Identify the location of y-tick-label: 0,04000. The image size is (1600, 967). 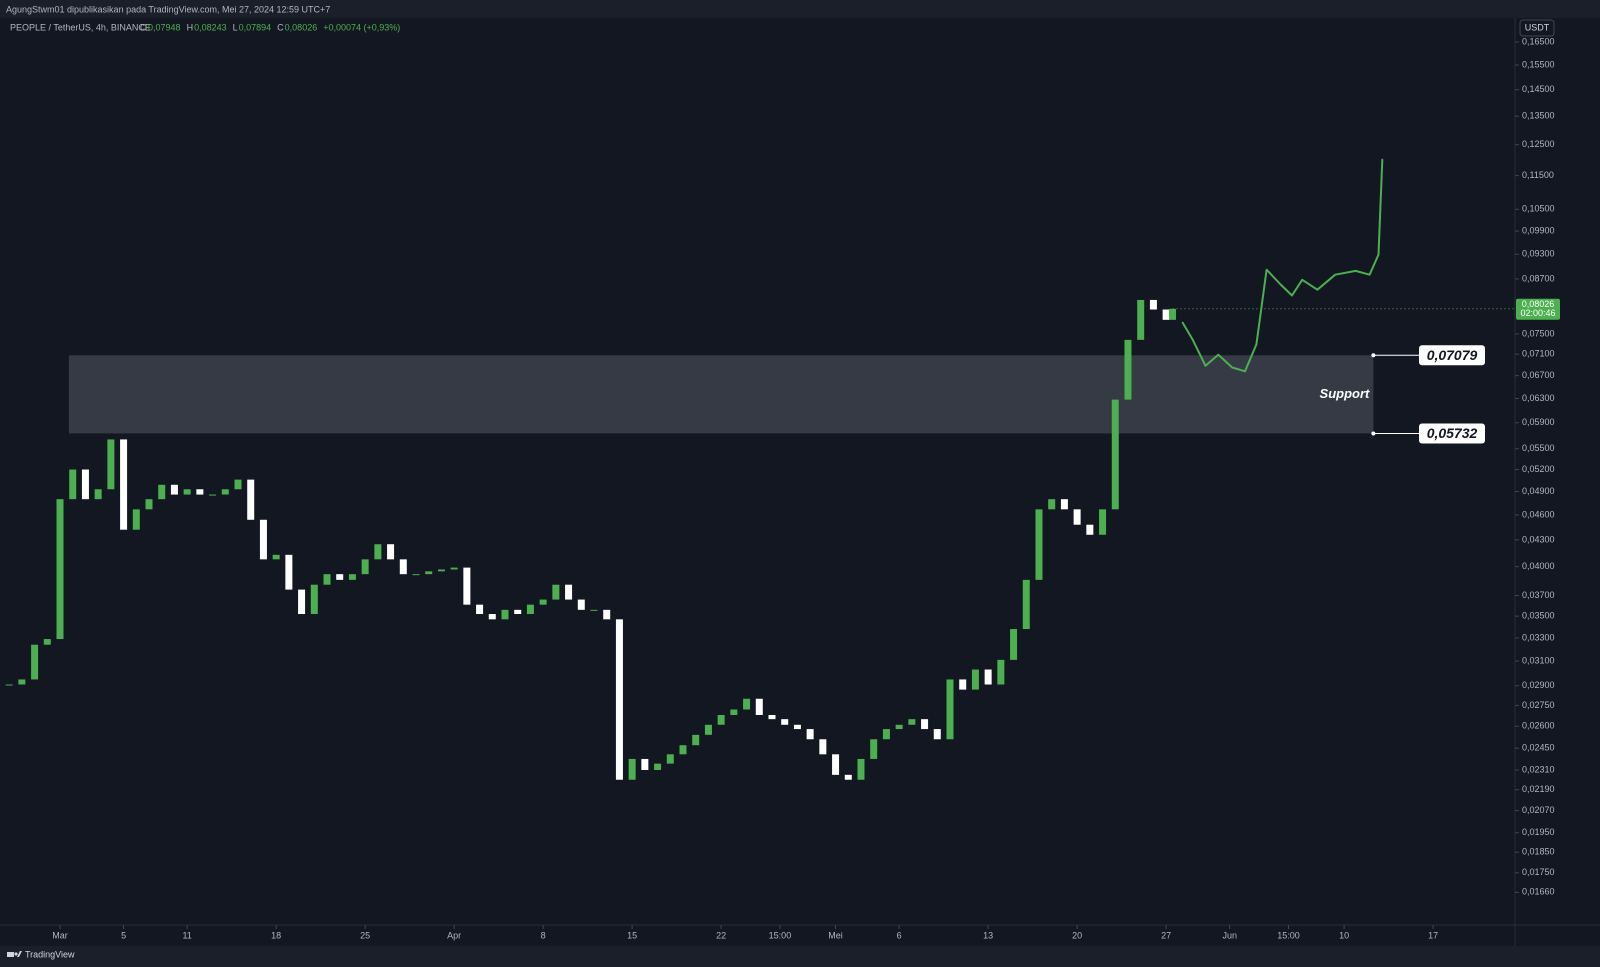
(1538, 566).